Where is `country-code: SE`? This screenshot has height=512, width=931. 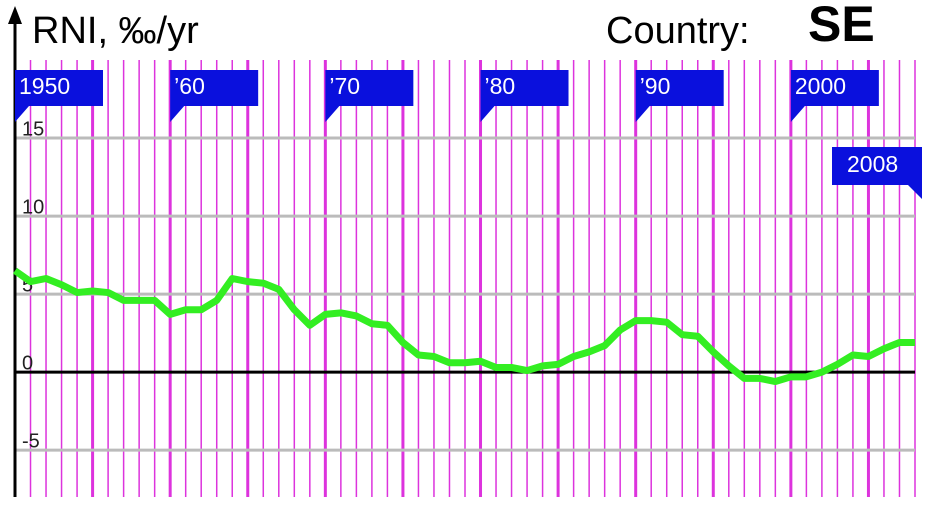 country-code: SE is located at coordinates (841, 26).